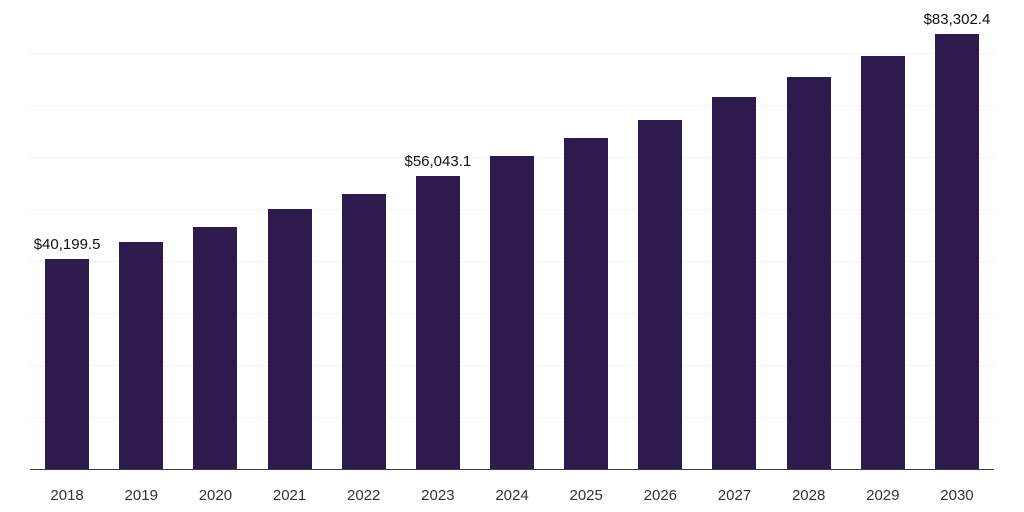 Image resolution: width=1024 pixels, height=512 pixels. Describe the element at coordinates (289, 495) in the screenshot. I see `x-tick-label: 2021` at that location.